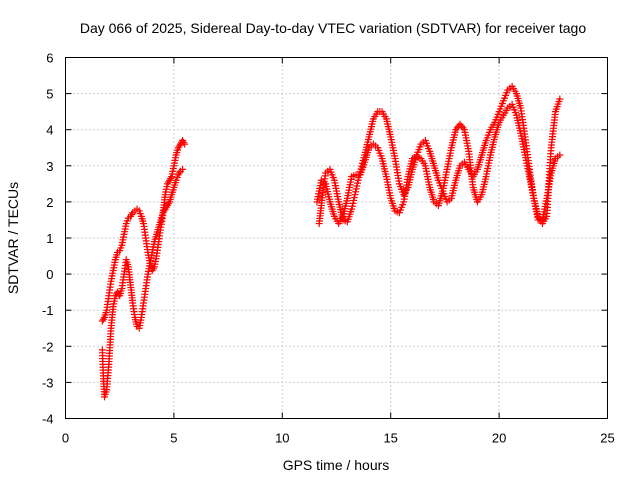 This screenshot has height=480, width=640. I want to click on y-tick-label: 5, so click(49, 94).